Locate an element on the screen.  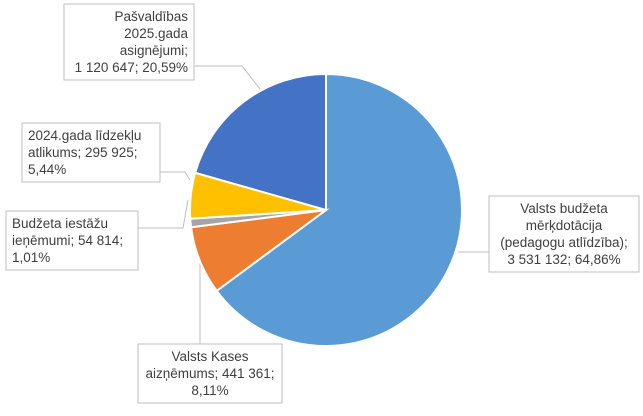
data-label-line: asignējumi; is located at coordinates (154, 50).